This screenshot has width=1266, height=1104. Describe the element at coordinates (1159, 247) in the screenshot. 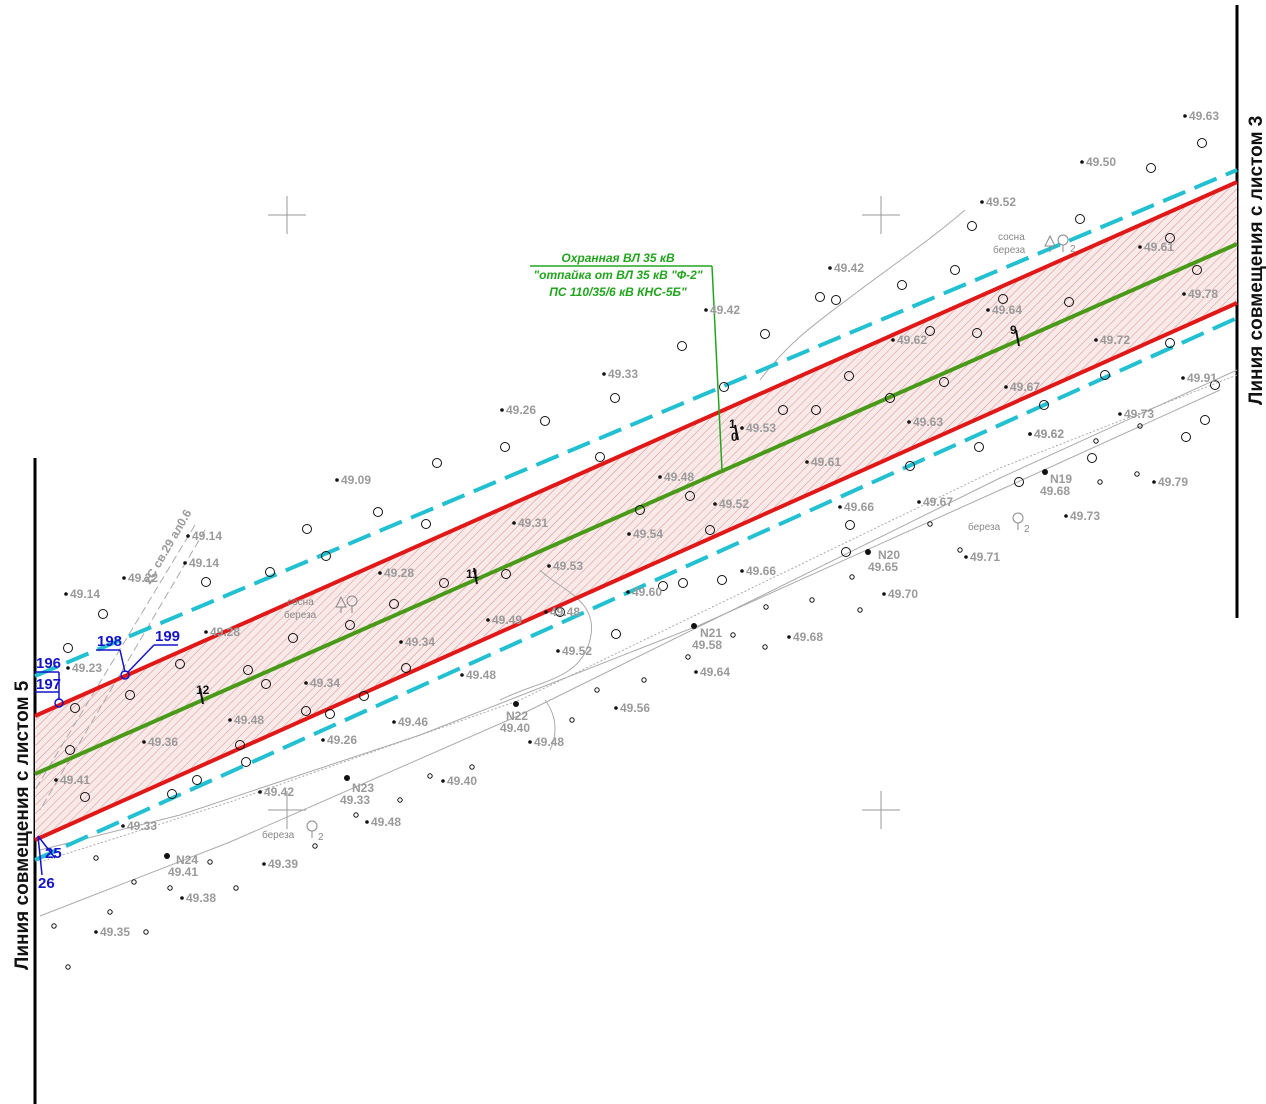

I see `elevation-label: 49.61` at that location.